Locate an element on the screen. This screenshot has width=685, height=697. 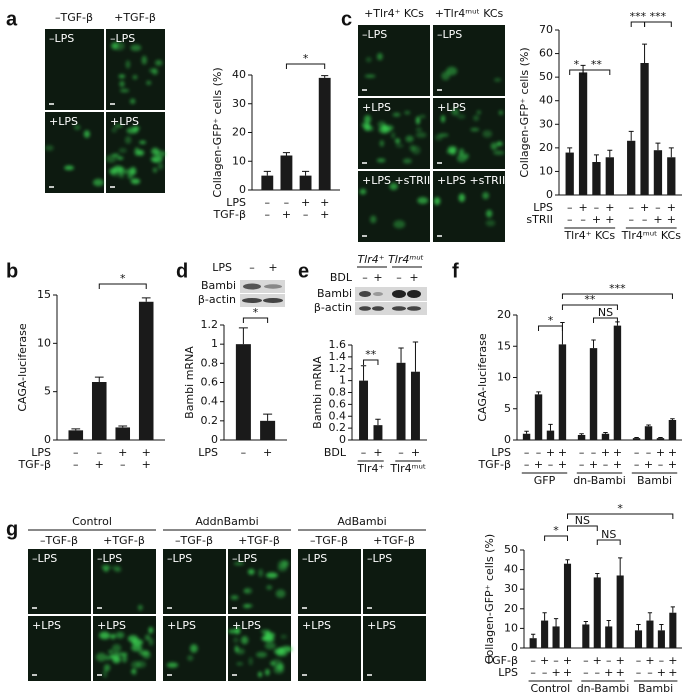
blot-row: Bambi is located at coordinates (218, 285).